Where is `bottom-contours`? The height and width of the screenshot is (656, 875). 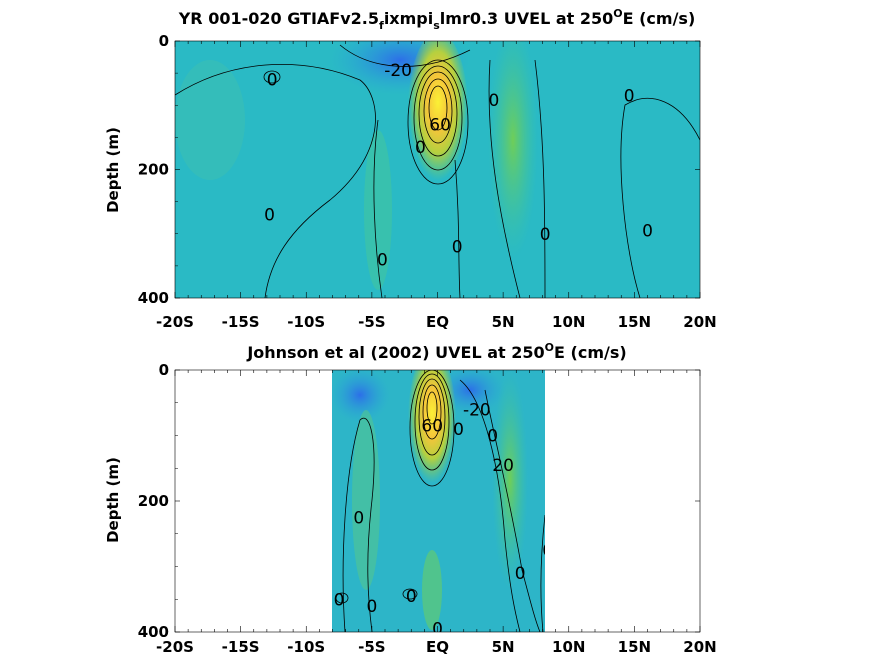 bottom-contours is located at coordinates (440, 501).